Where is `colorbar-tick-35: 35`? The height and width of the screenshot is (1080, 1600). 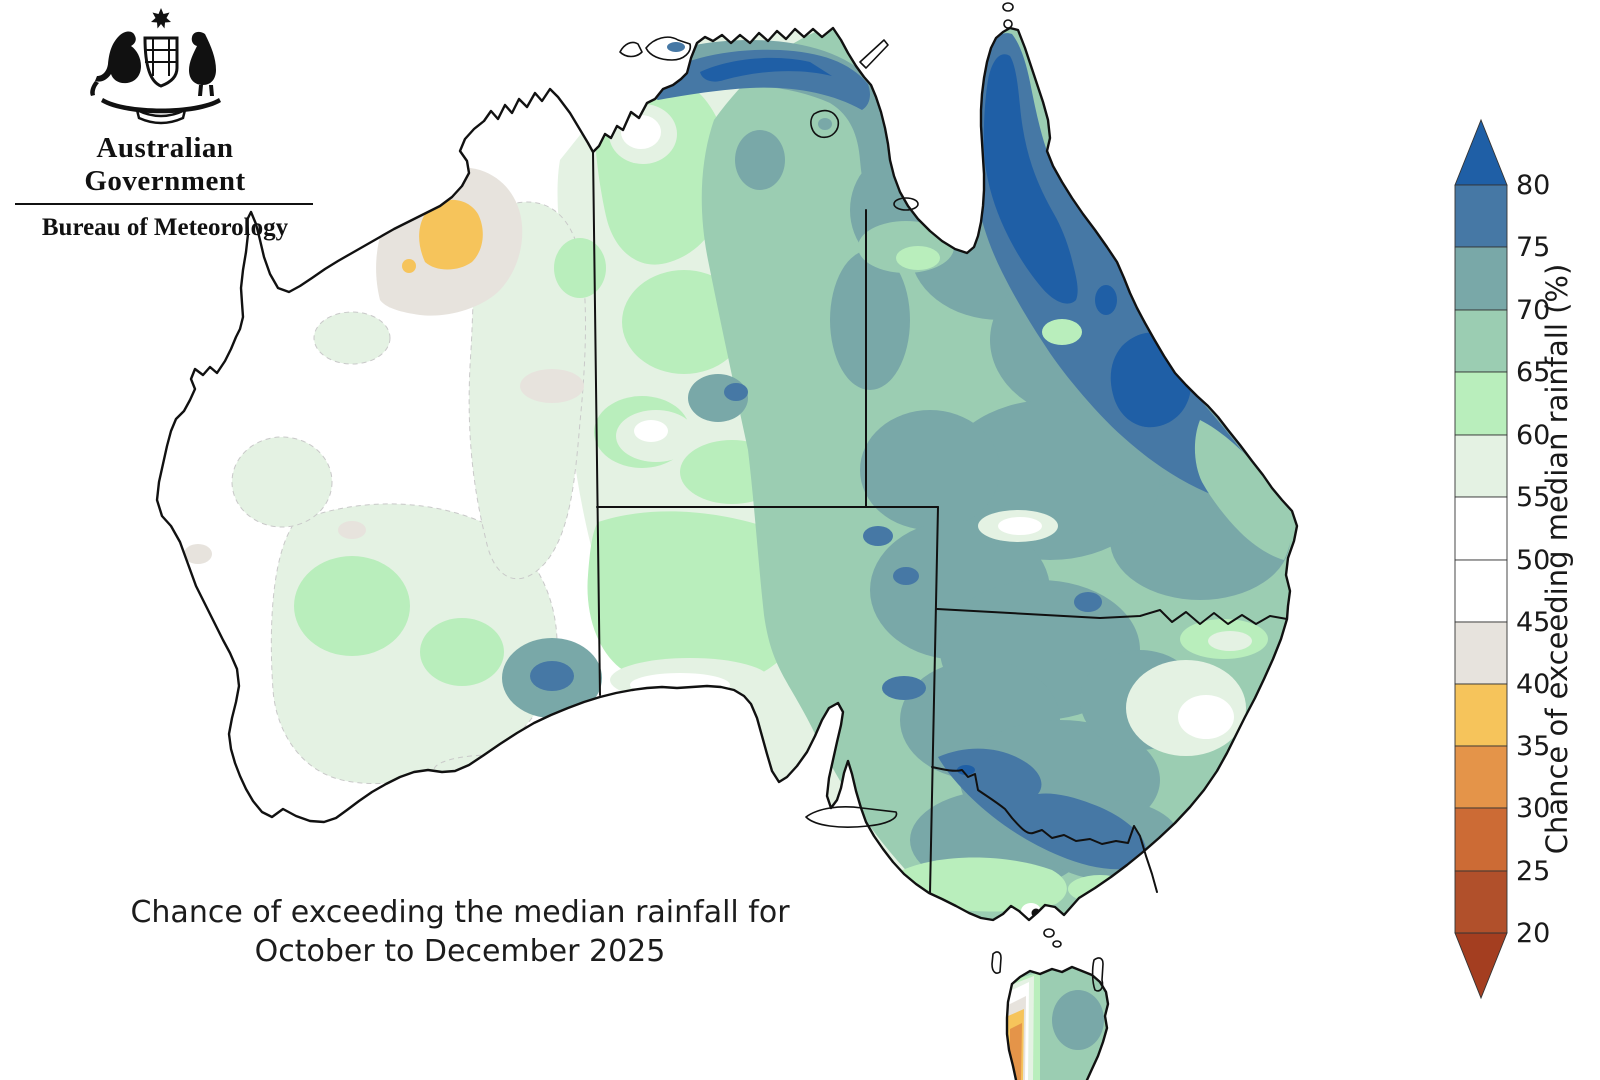
colorbar-tick-35: 35 is located at coordinates (1533, 746).